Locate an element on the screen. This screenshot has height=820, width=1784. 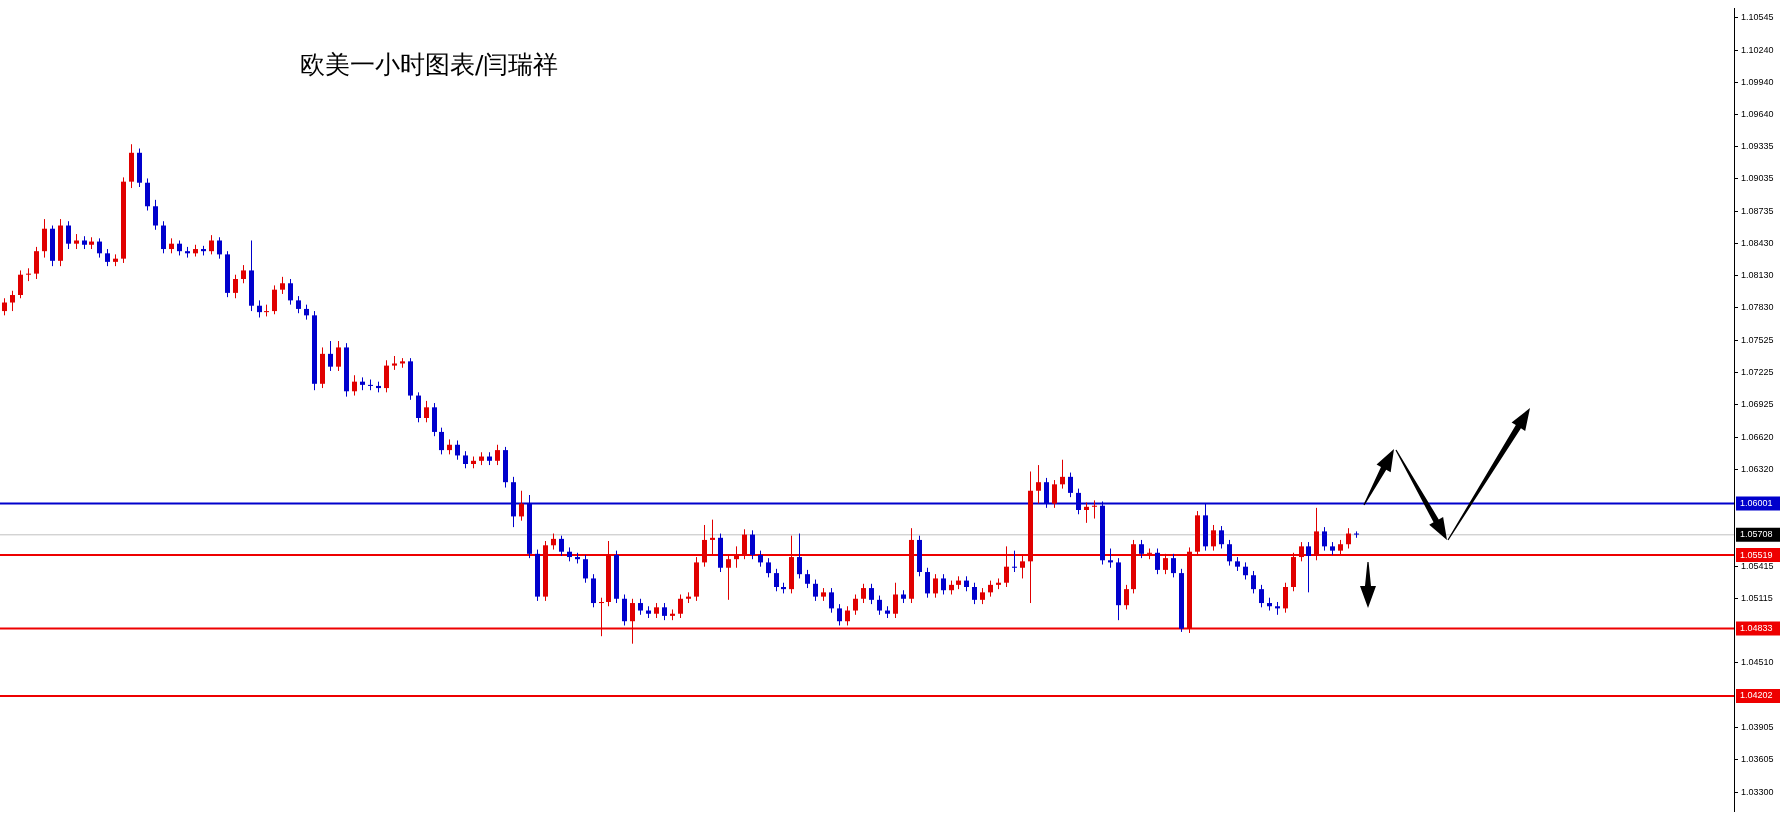
y-tick-label: 1.08735 is located at coordinates (1757, 210).